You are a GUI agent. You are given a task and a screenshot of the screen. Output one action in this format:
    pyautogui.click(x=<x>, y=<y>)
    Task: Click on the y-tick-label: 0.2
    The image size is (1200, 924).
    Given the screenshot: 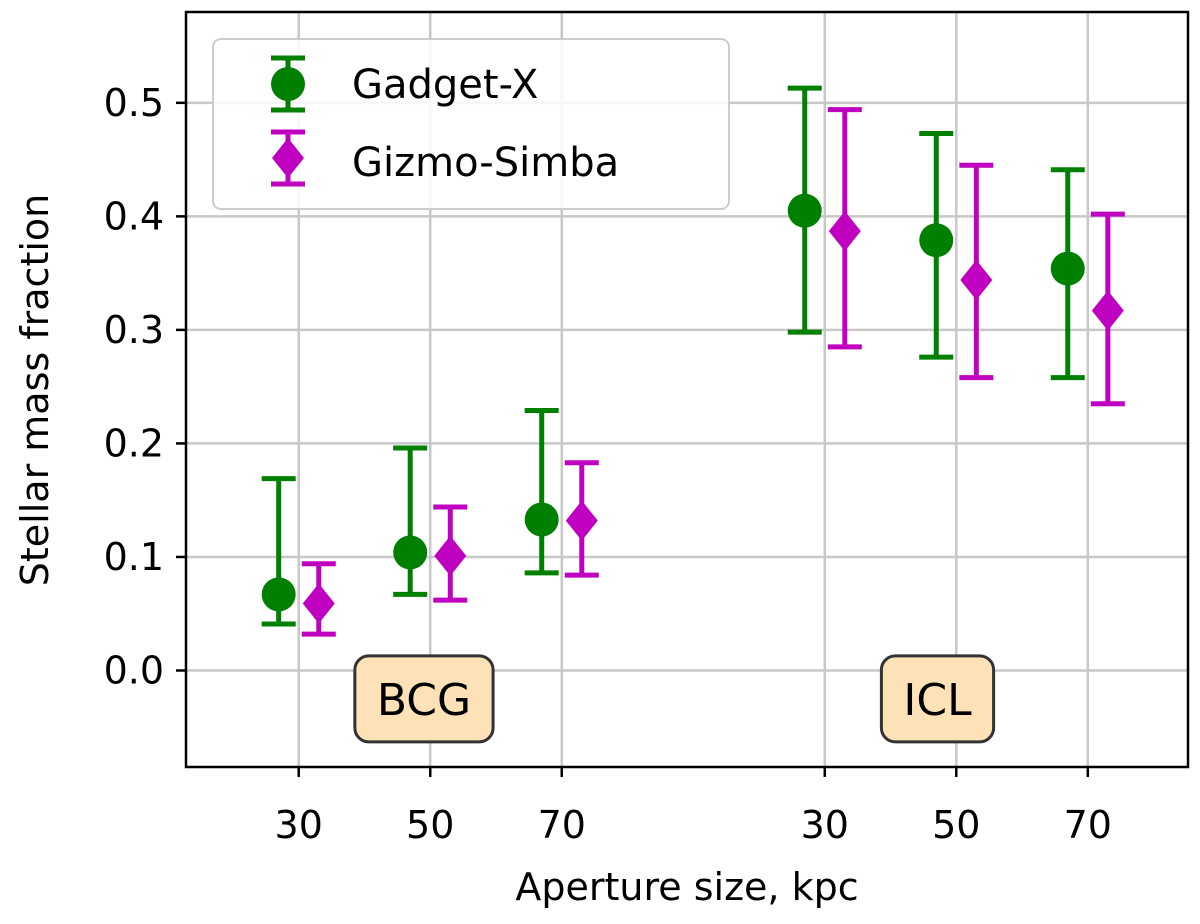 What is the action you would take?
    pyautogui.click(x=134, y=443)
    